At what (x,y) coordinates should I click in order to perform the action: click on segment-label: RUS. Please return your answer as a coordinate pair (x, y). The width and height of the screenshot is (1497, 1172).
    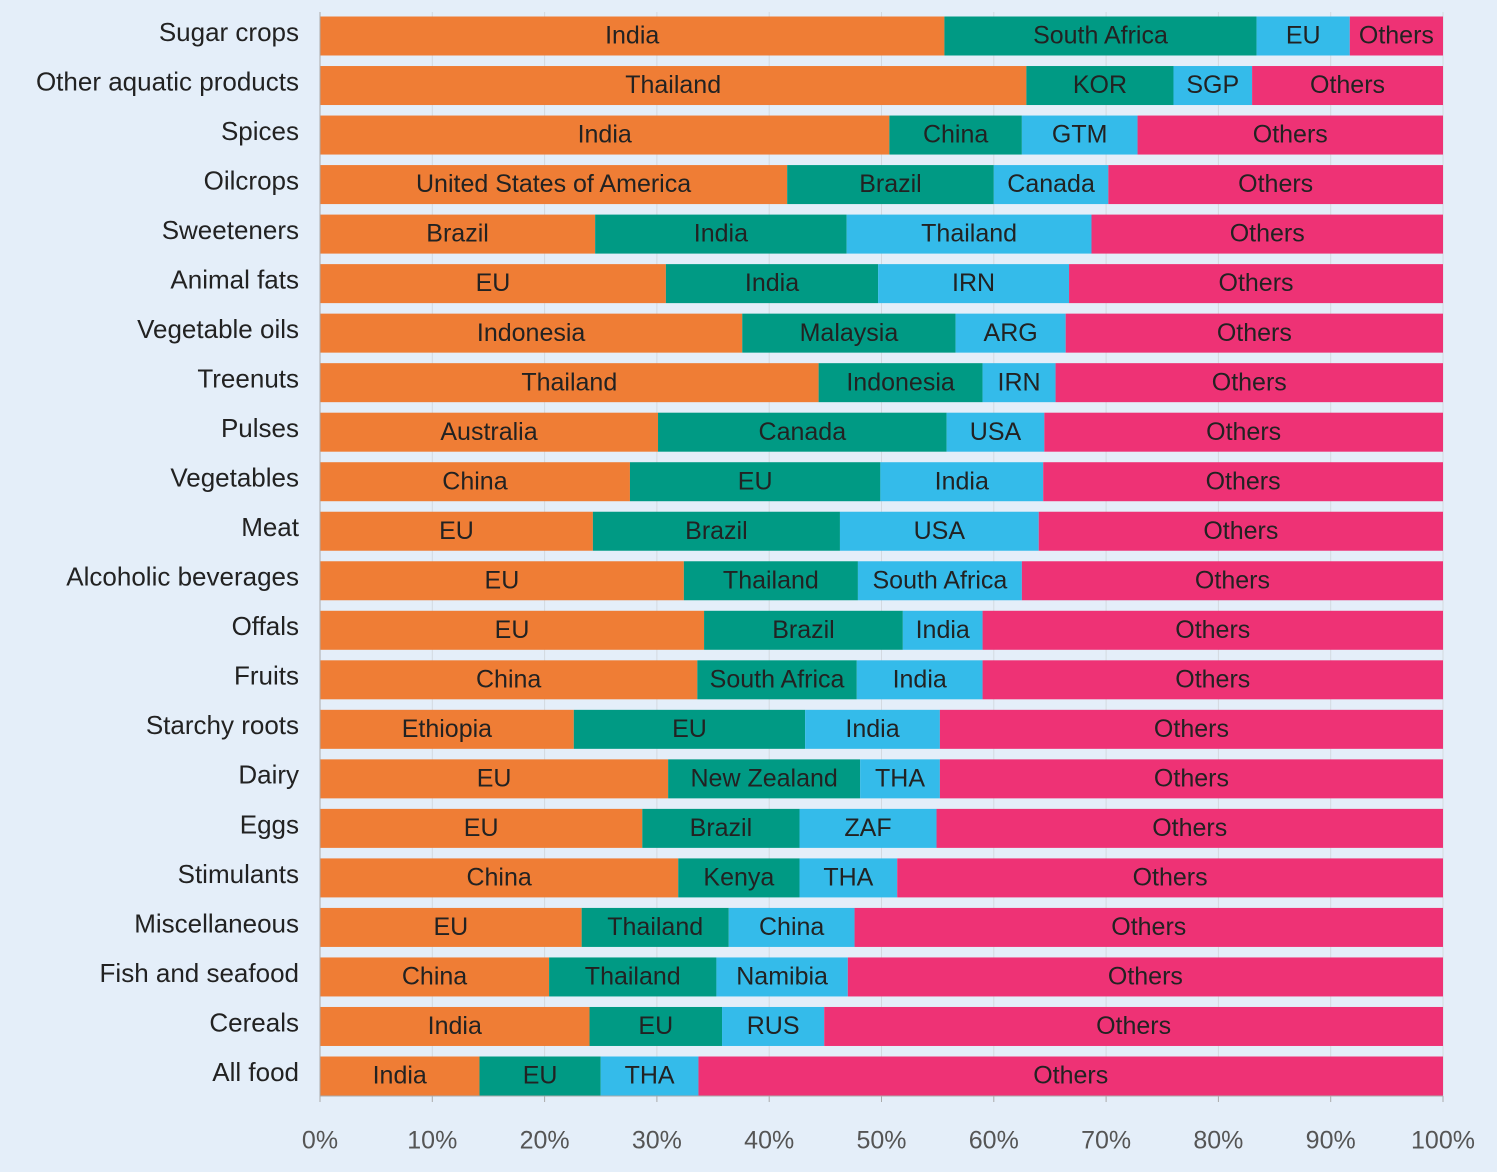
    Looking at the image, I should click on (773, 1026).